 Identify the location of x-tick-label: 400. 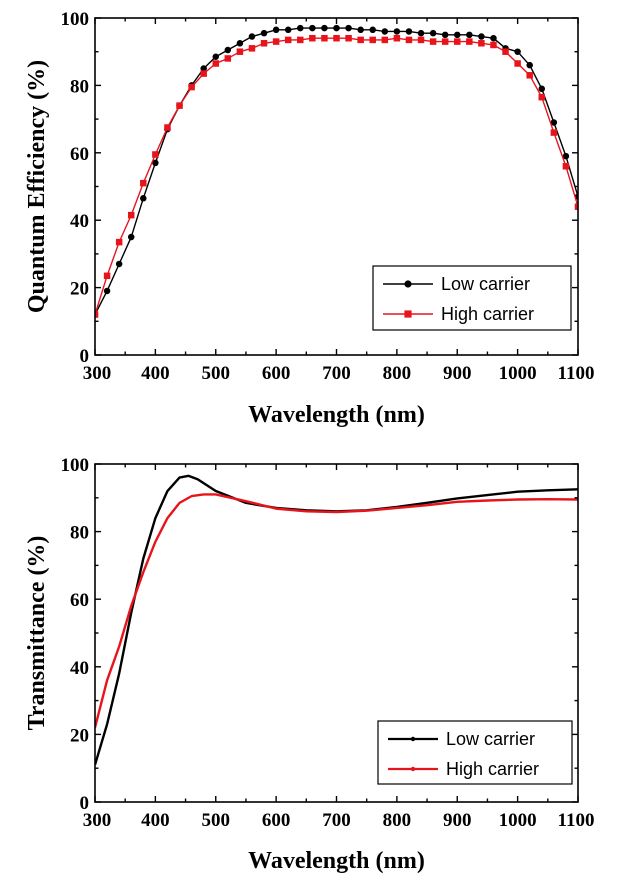
(155, 820).